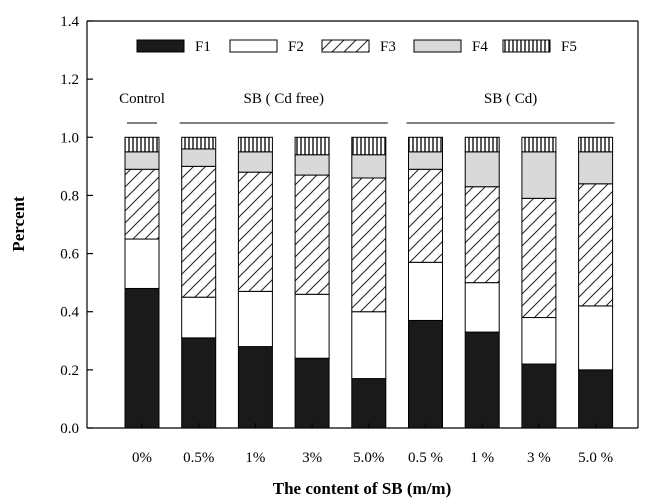  I want to click on y-axis-title: Percent, so click(18, 224).